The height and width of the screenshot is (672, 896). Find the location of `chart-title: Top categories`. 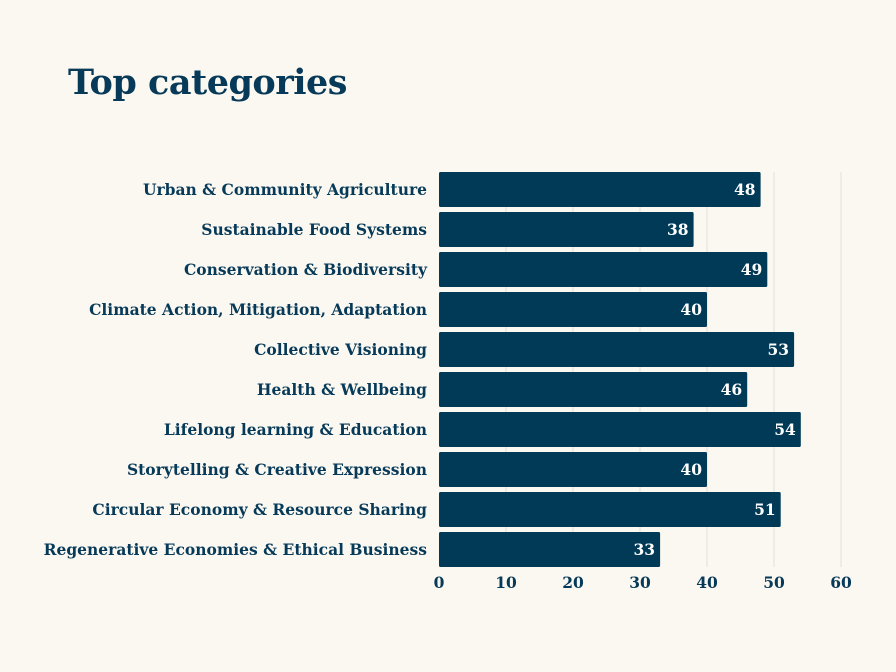

chart-title: Top categories is located at coordinates (207, 82).